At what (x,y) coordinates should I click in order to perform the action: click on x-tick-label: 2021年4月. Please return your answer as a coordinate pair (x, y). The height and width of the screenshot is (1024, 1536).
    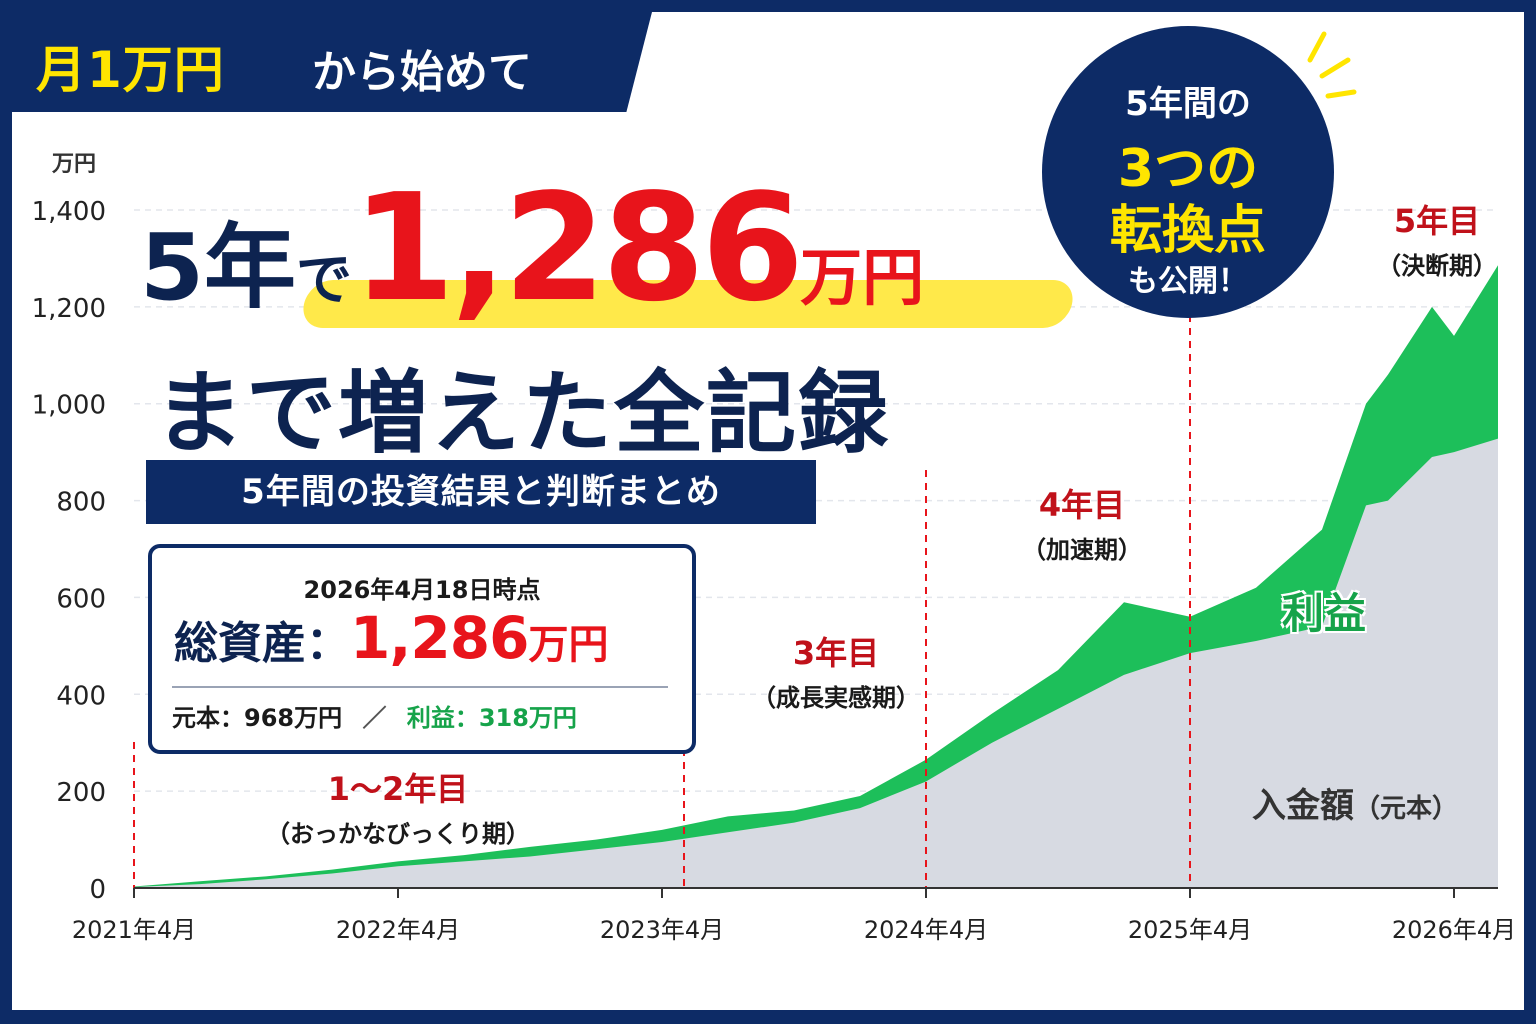
    Looking at the image, I should click on (134, 930).